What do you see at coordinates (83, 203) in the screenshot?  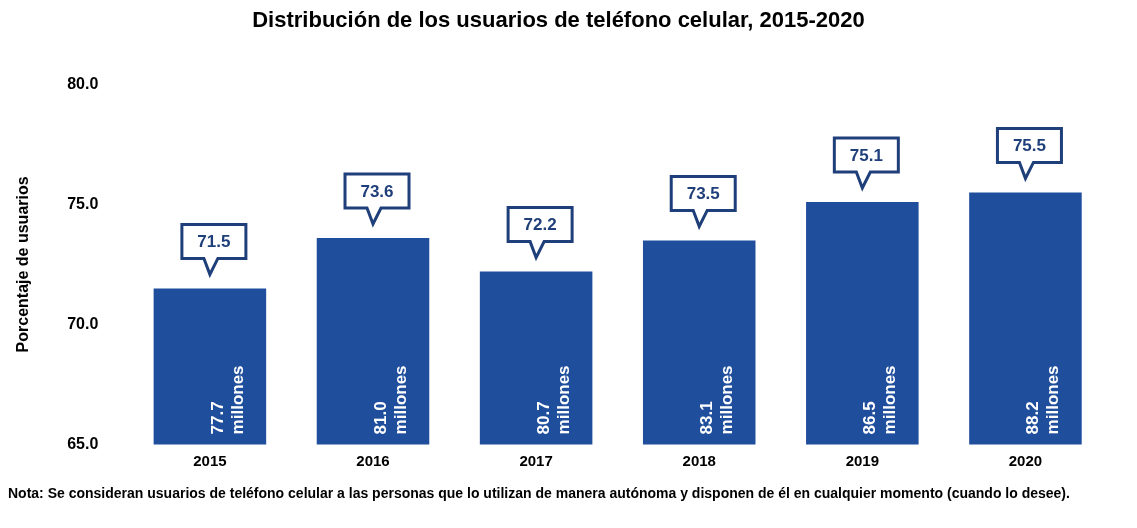 I see `y-tick-label: 75.0` at bounding box center [83, 203].